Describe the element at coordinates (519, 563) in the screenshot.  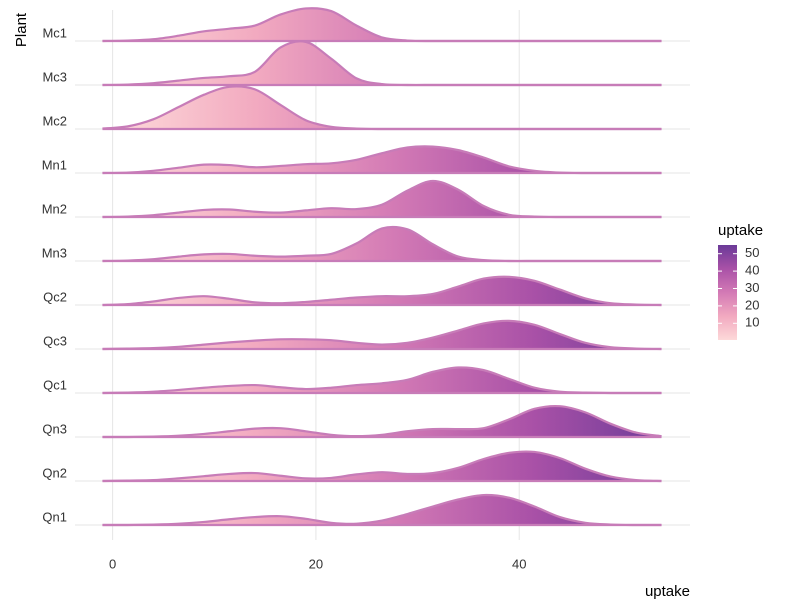
I see `x-tick-label: 40` at that location.